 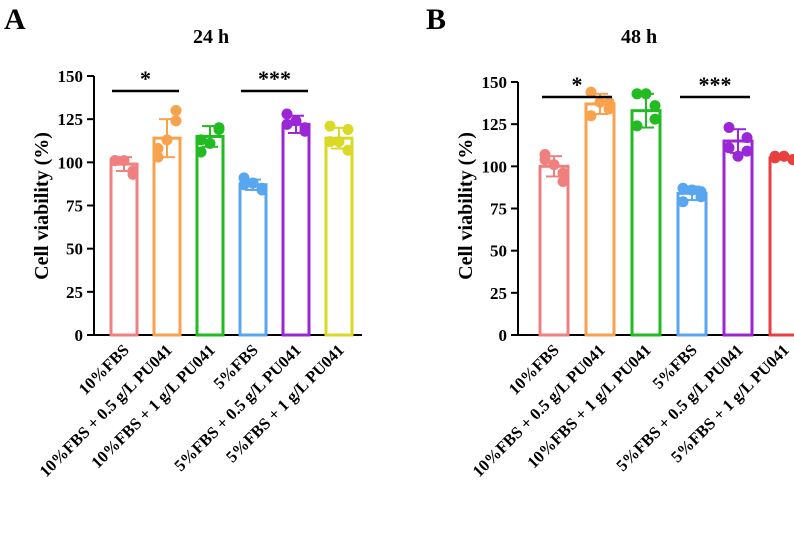 What do you see at coordinates (466, 206) in the screenshot?
I see `y-axis-label-b: Cell viability (%)` at bounding box center [466, 206].